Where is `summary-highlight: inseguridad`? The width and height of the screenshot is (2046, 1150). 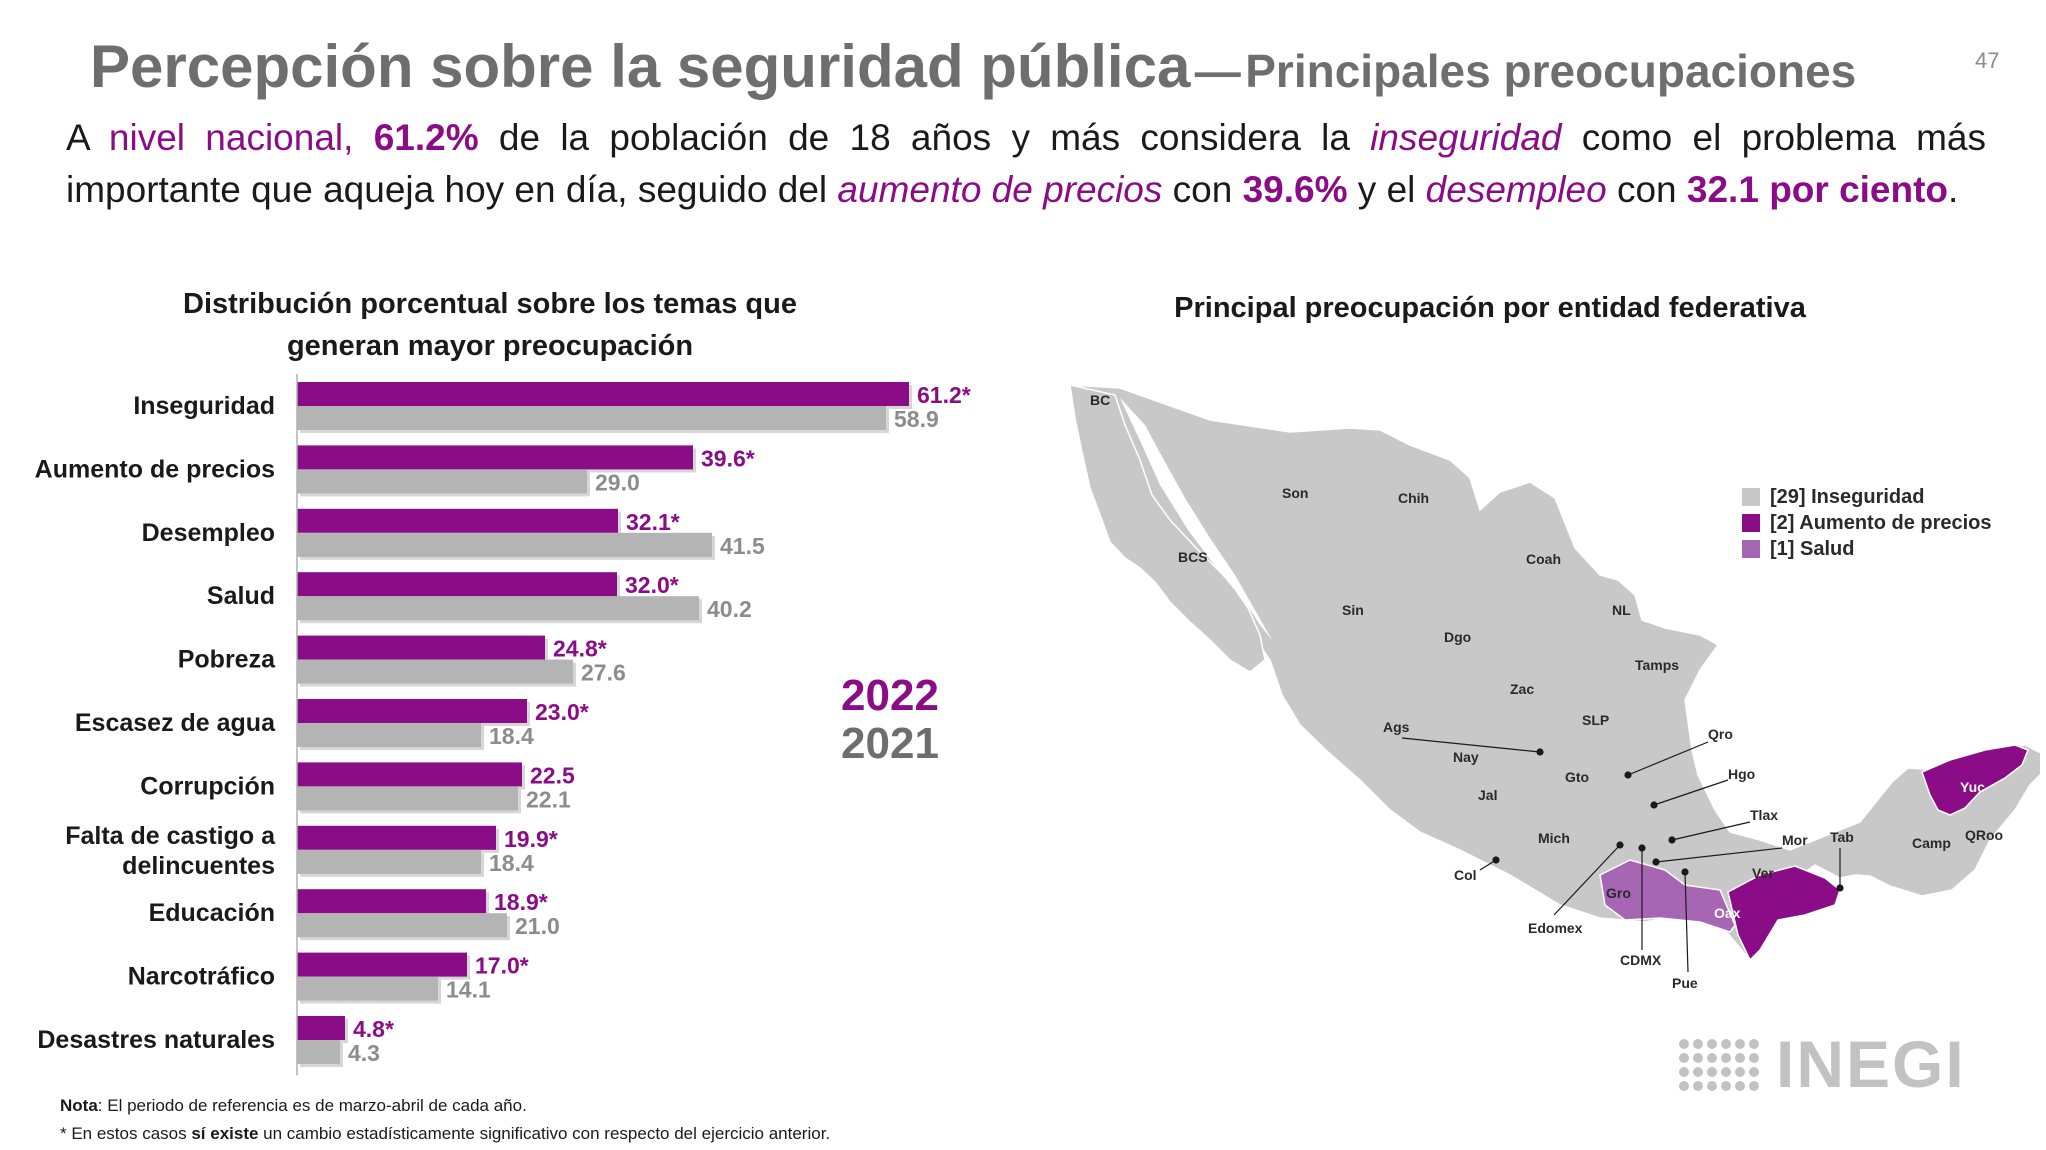 summary-highlight: inseguridad is located at coordinates (1466, 137).